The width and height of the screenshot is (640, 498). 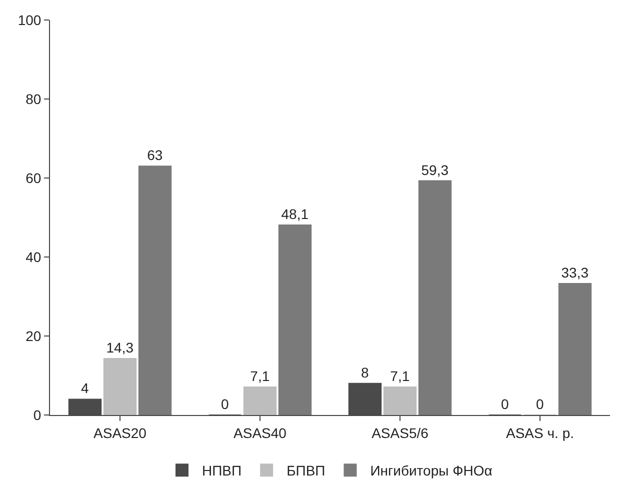 I want to click on legend-label: Ингибиторы ФНОα, so click(x=431, y=470).